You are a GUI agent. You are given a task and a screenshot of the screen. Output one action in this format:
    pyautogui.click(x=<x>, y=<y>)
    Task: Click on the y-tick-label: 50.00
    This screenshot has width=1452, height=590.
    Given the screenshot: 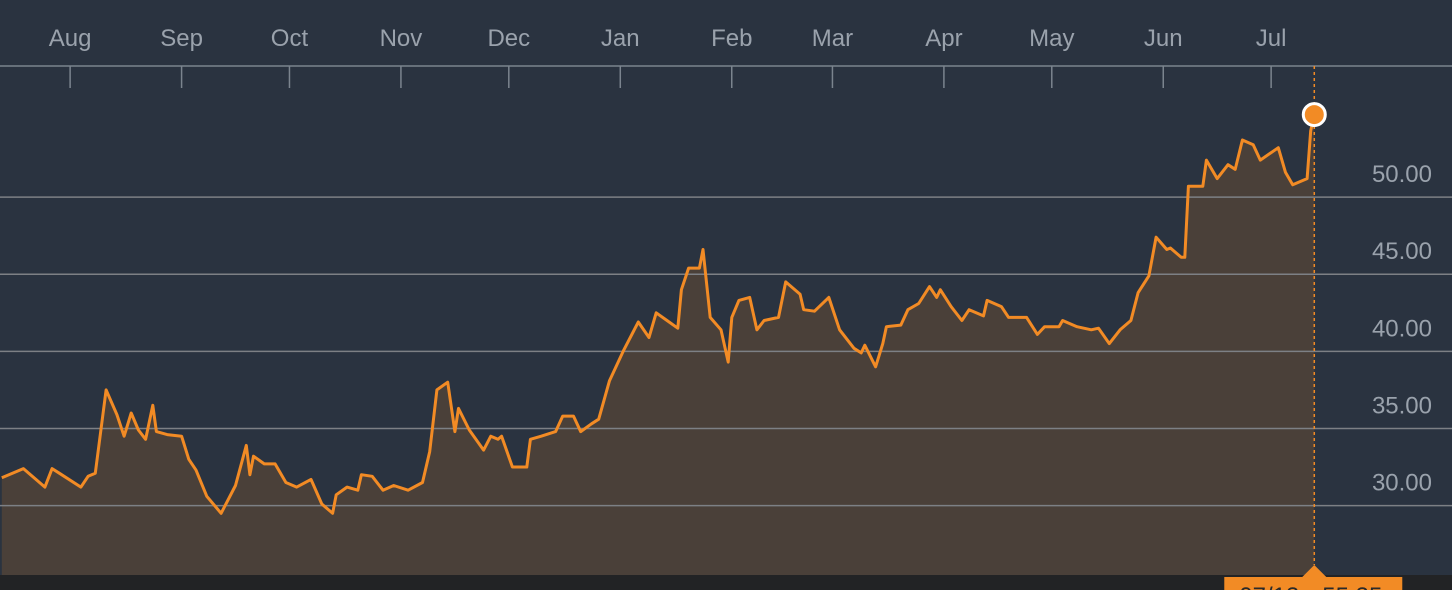 What is the action you would take?
    pyautogui.click(x=1402, y=174)
    